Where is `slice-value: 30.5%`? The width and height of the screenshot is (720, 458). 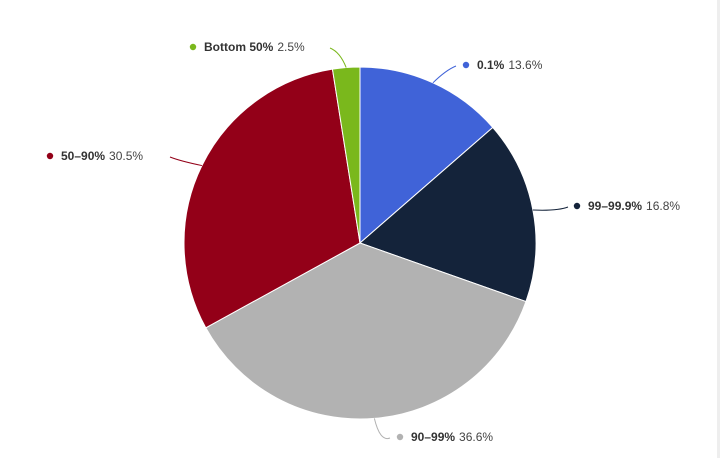
slice-value: 30.5% is located at coordinates (126, 156).